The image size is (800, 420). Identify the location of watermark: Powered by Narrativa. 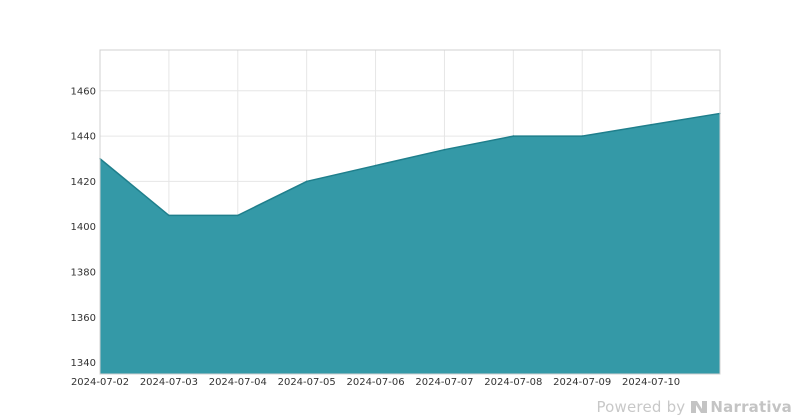
(694, 407).